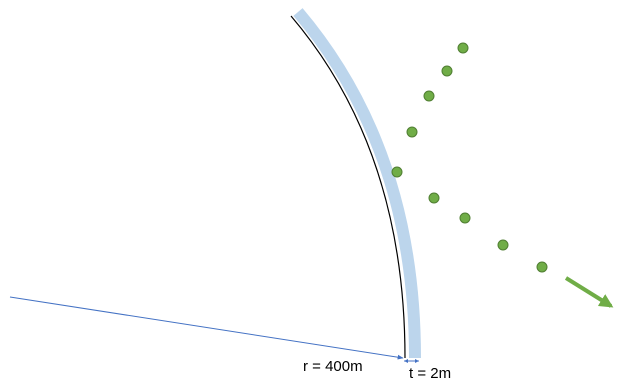 The image size is (617, 380). What do you see at coordinates (206, 328) in the screenshot?
I see `radius-line` at bounding box center [206, 328].